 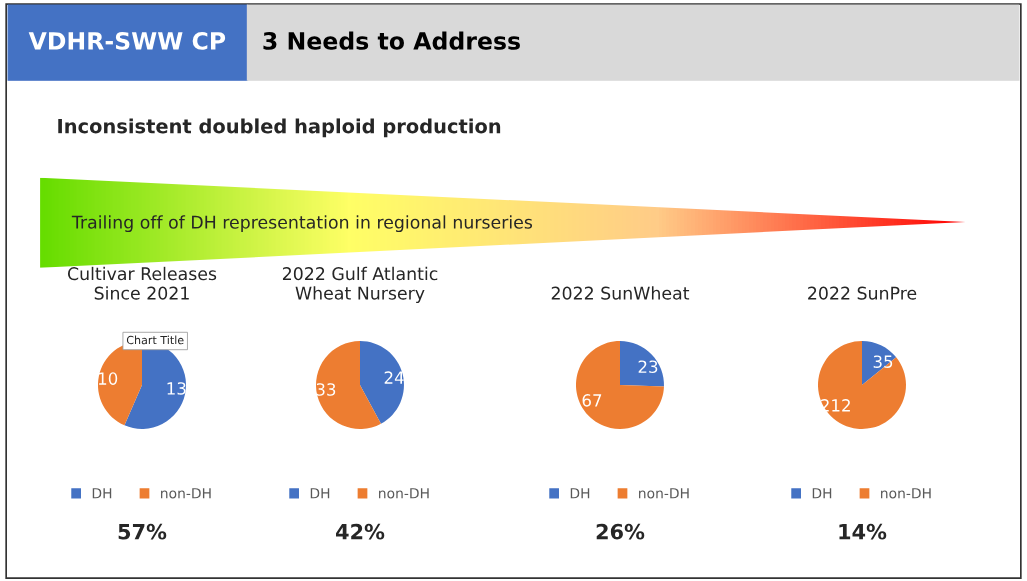 I want to click on text: 3 Needs to Address, so click(x=391, y=40).